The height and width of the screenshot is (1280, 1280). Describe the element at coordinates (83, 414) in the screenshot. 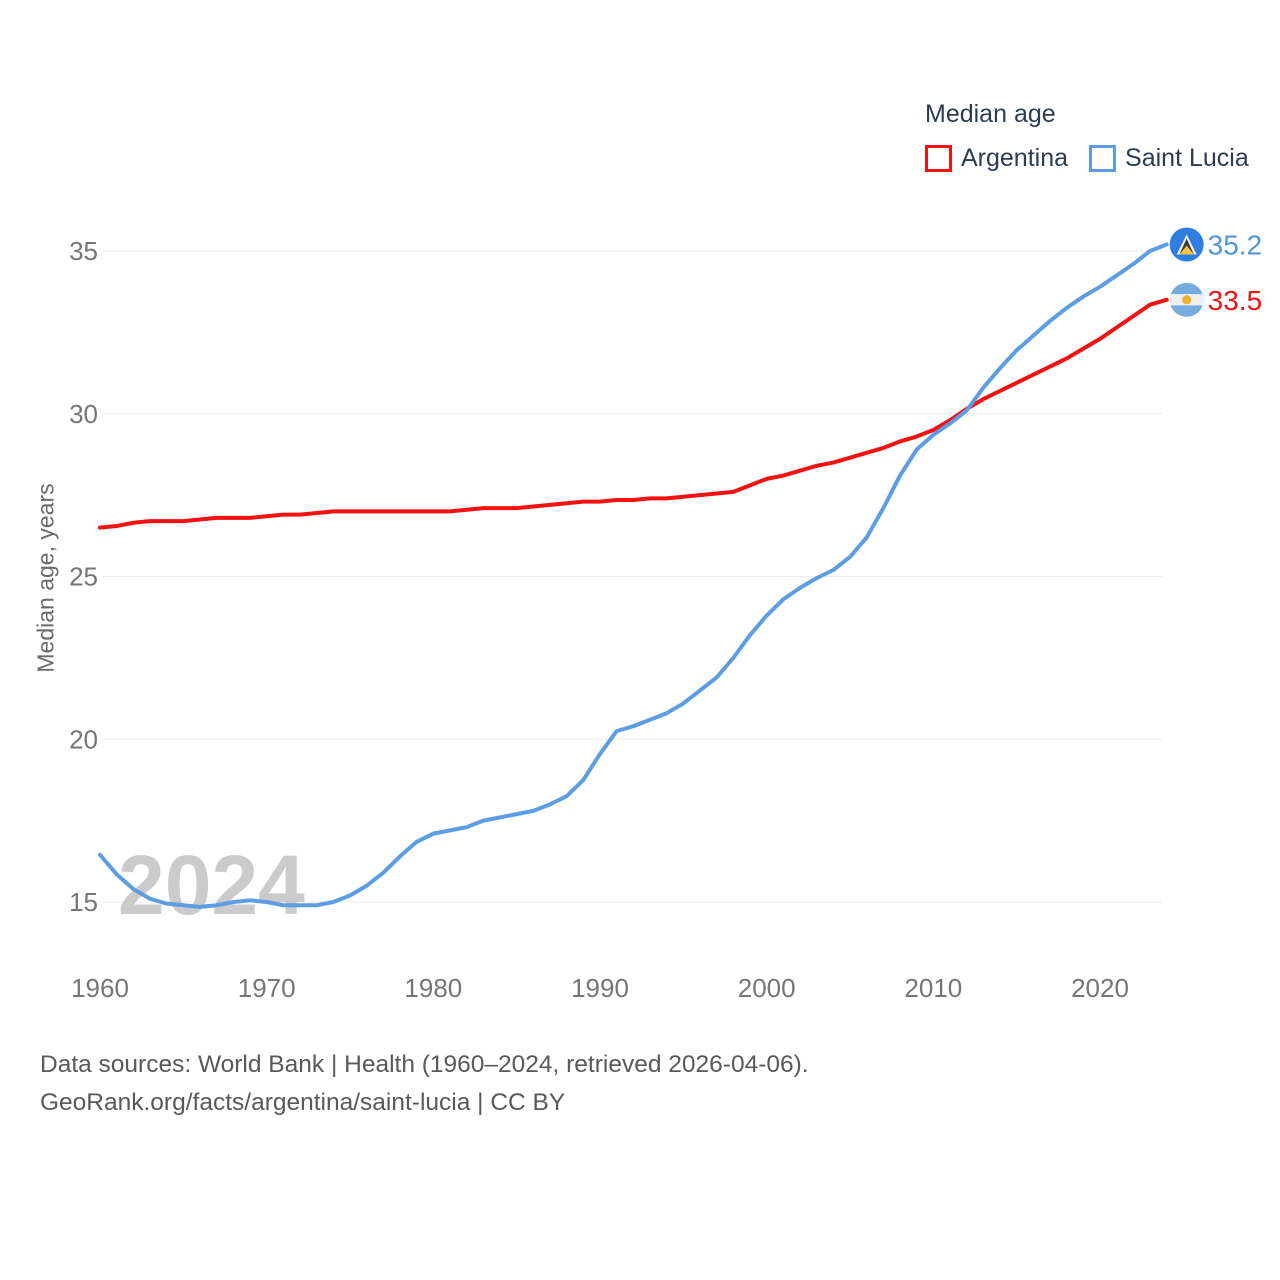

I see `y-tick-label: 30` at that location.